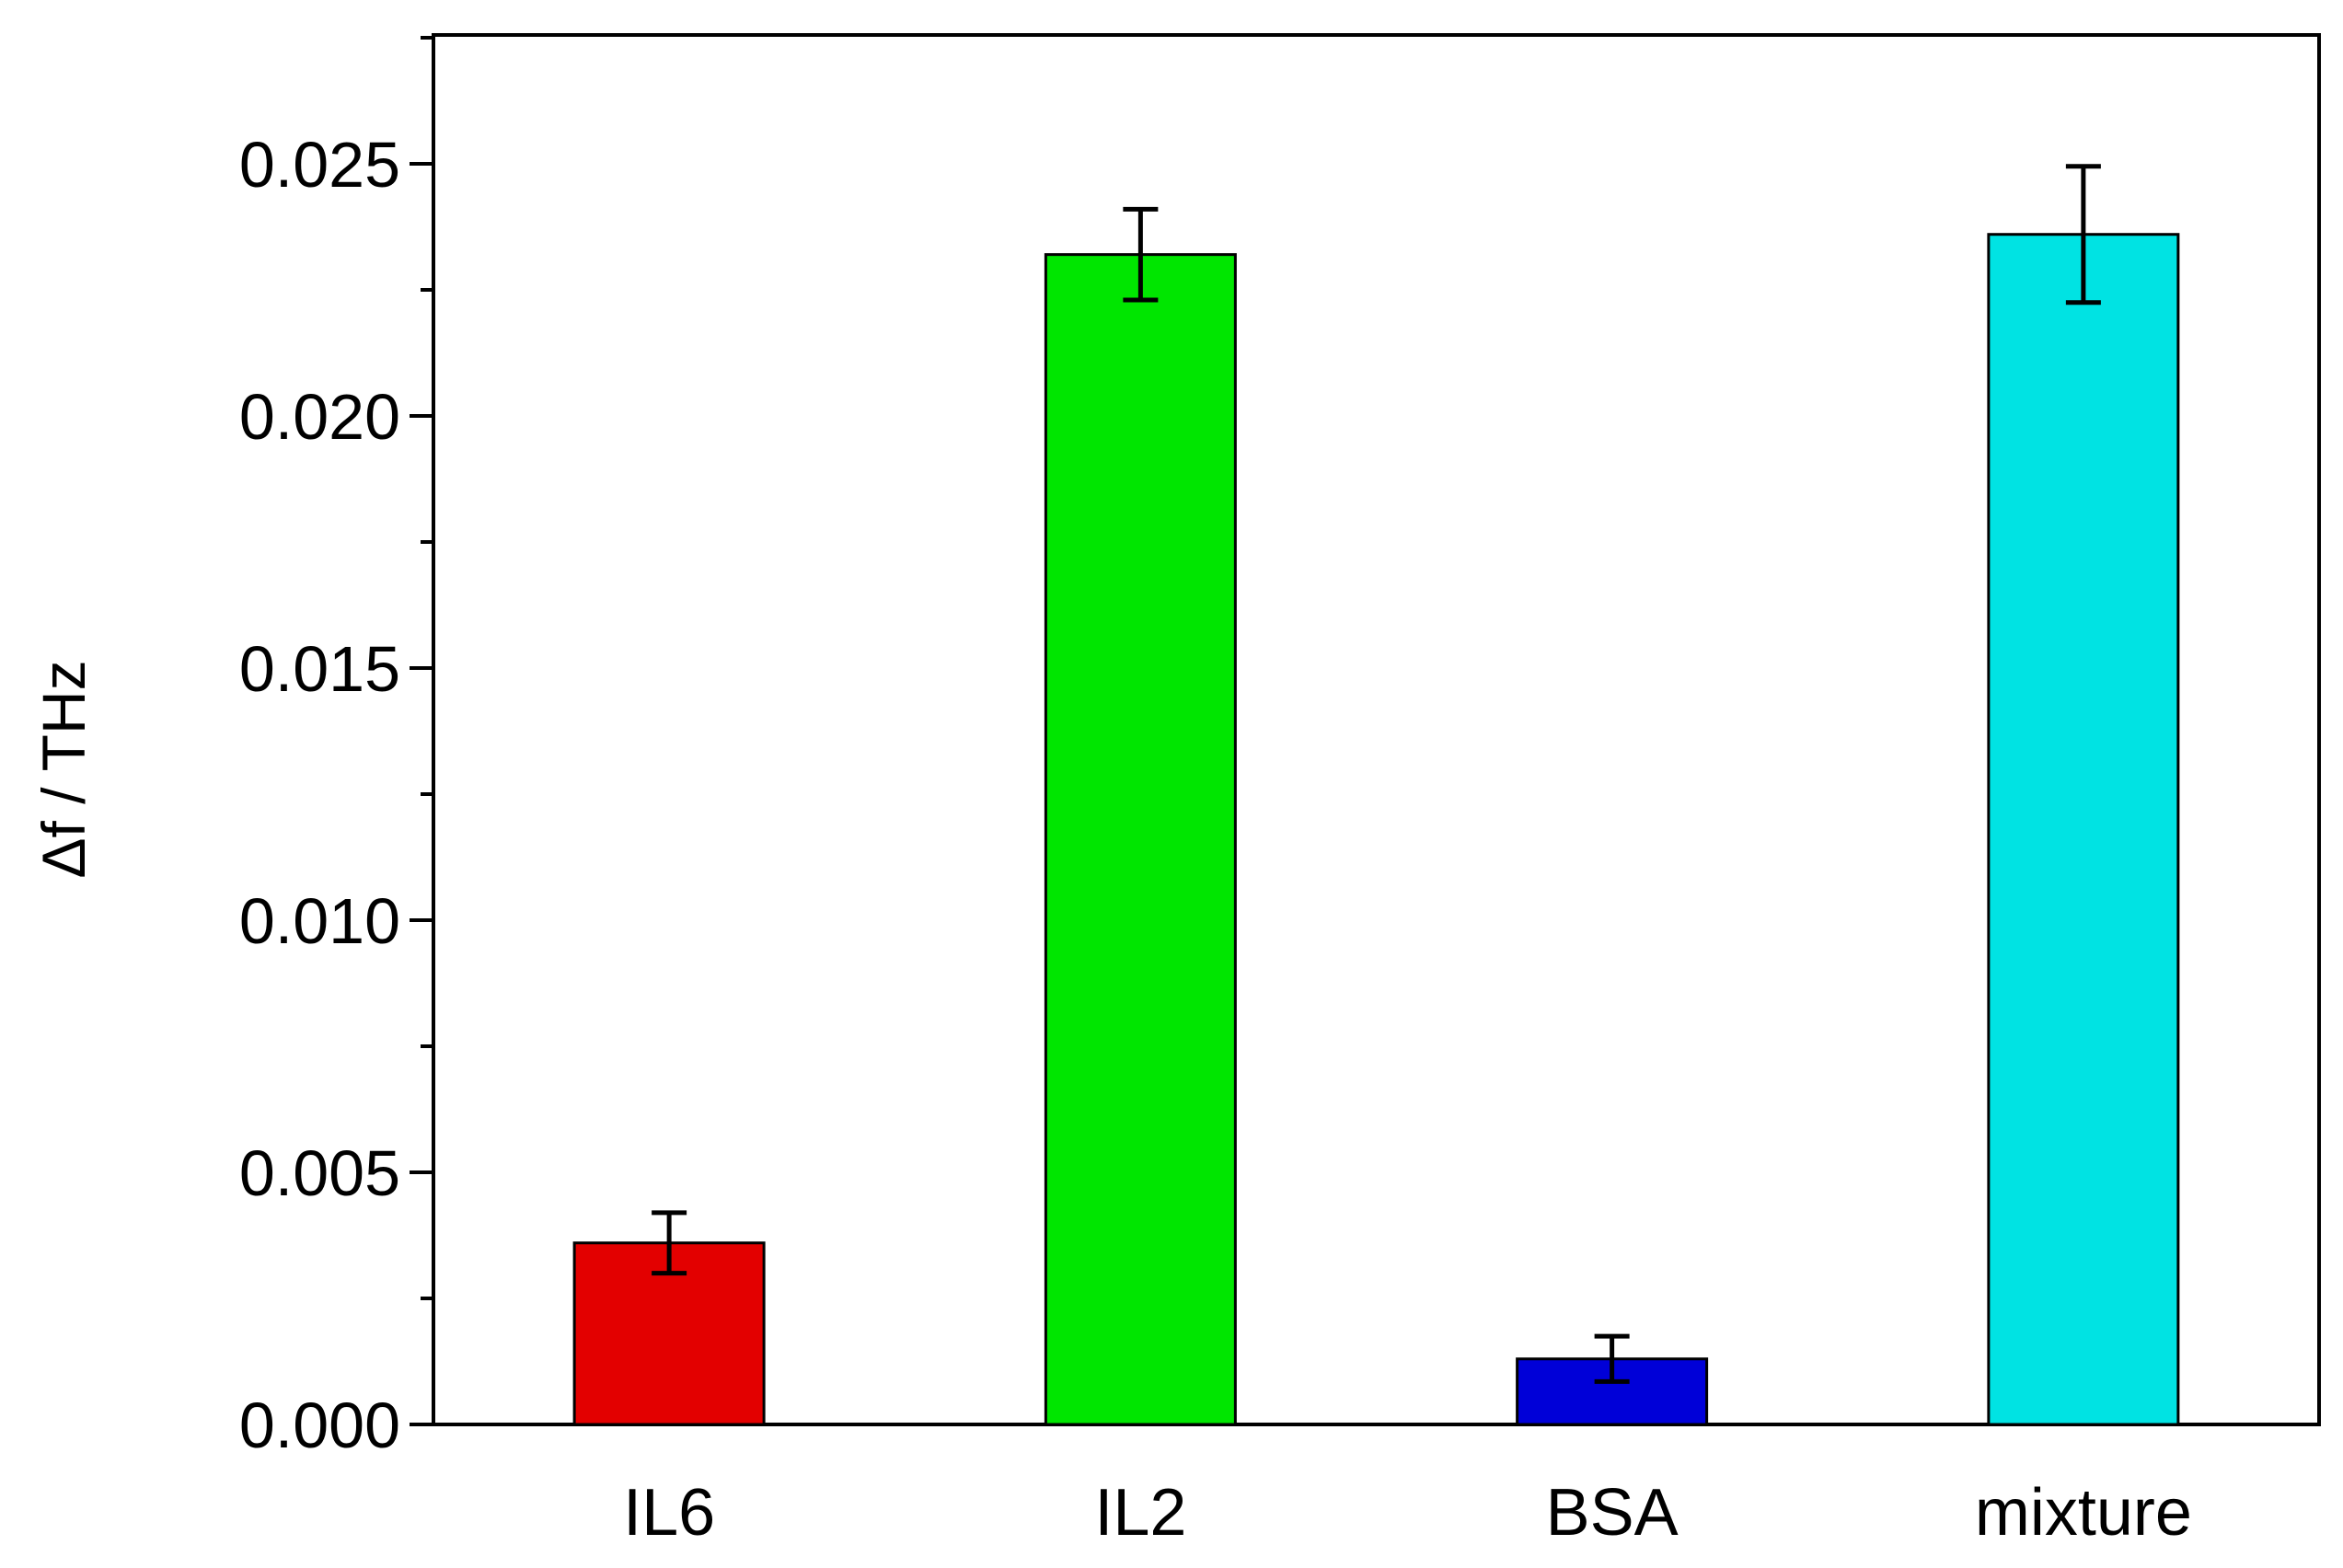  Describe the element at coordinates (1140, 839) in the screenshot. I see `bar-il2` at that location.